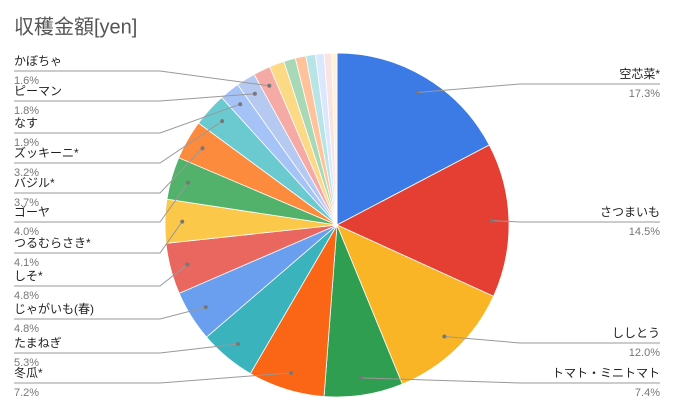 The image size is (676, 417). Describe the element at coordinates (644, 94) in the screenshot. I see `slice-percent: 17.3%` at that location.